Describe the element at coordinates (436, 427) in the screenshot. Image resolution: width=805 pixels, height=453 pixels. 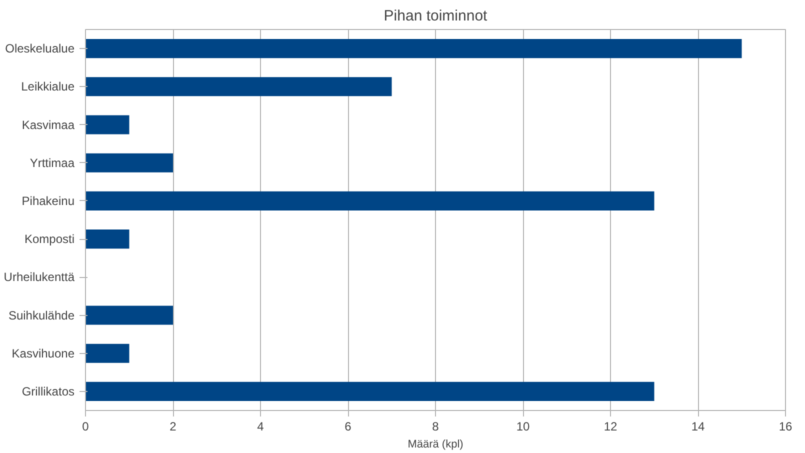
I see `x-tick-label: 8` at that location.